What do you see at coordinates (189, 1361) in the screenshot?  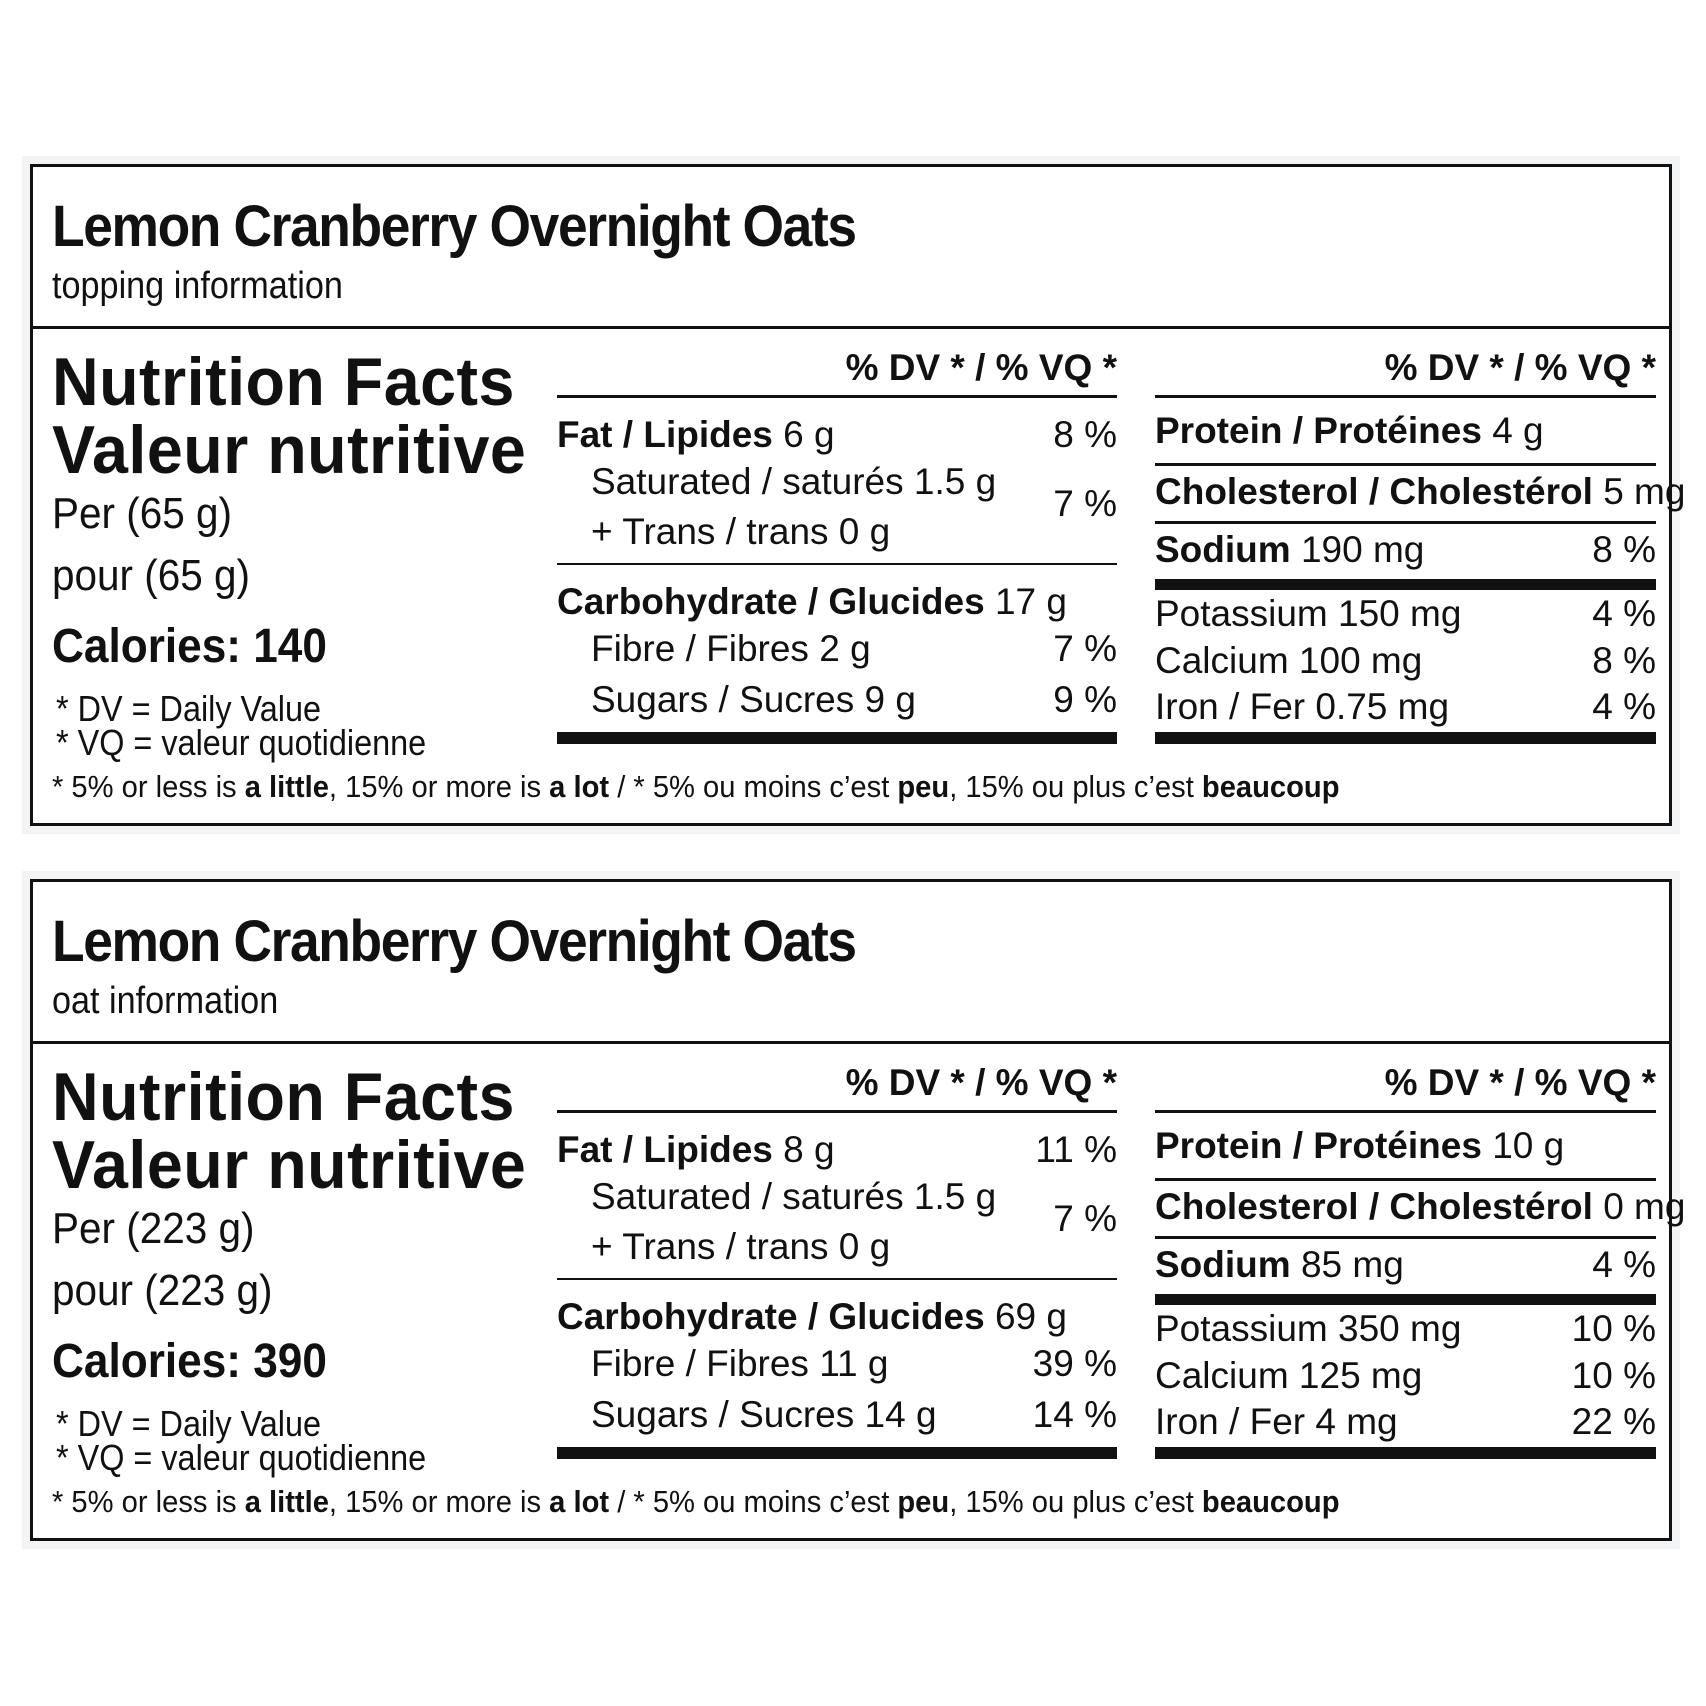 I see `calories: Calories: 390` at bounding box center [189, 1361].